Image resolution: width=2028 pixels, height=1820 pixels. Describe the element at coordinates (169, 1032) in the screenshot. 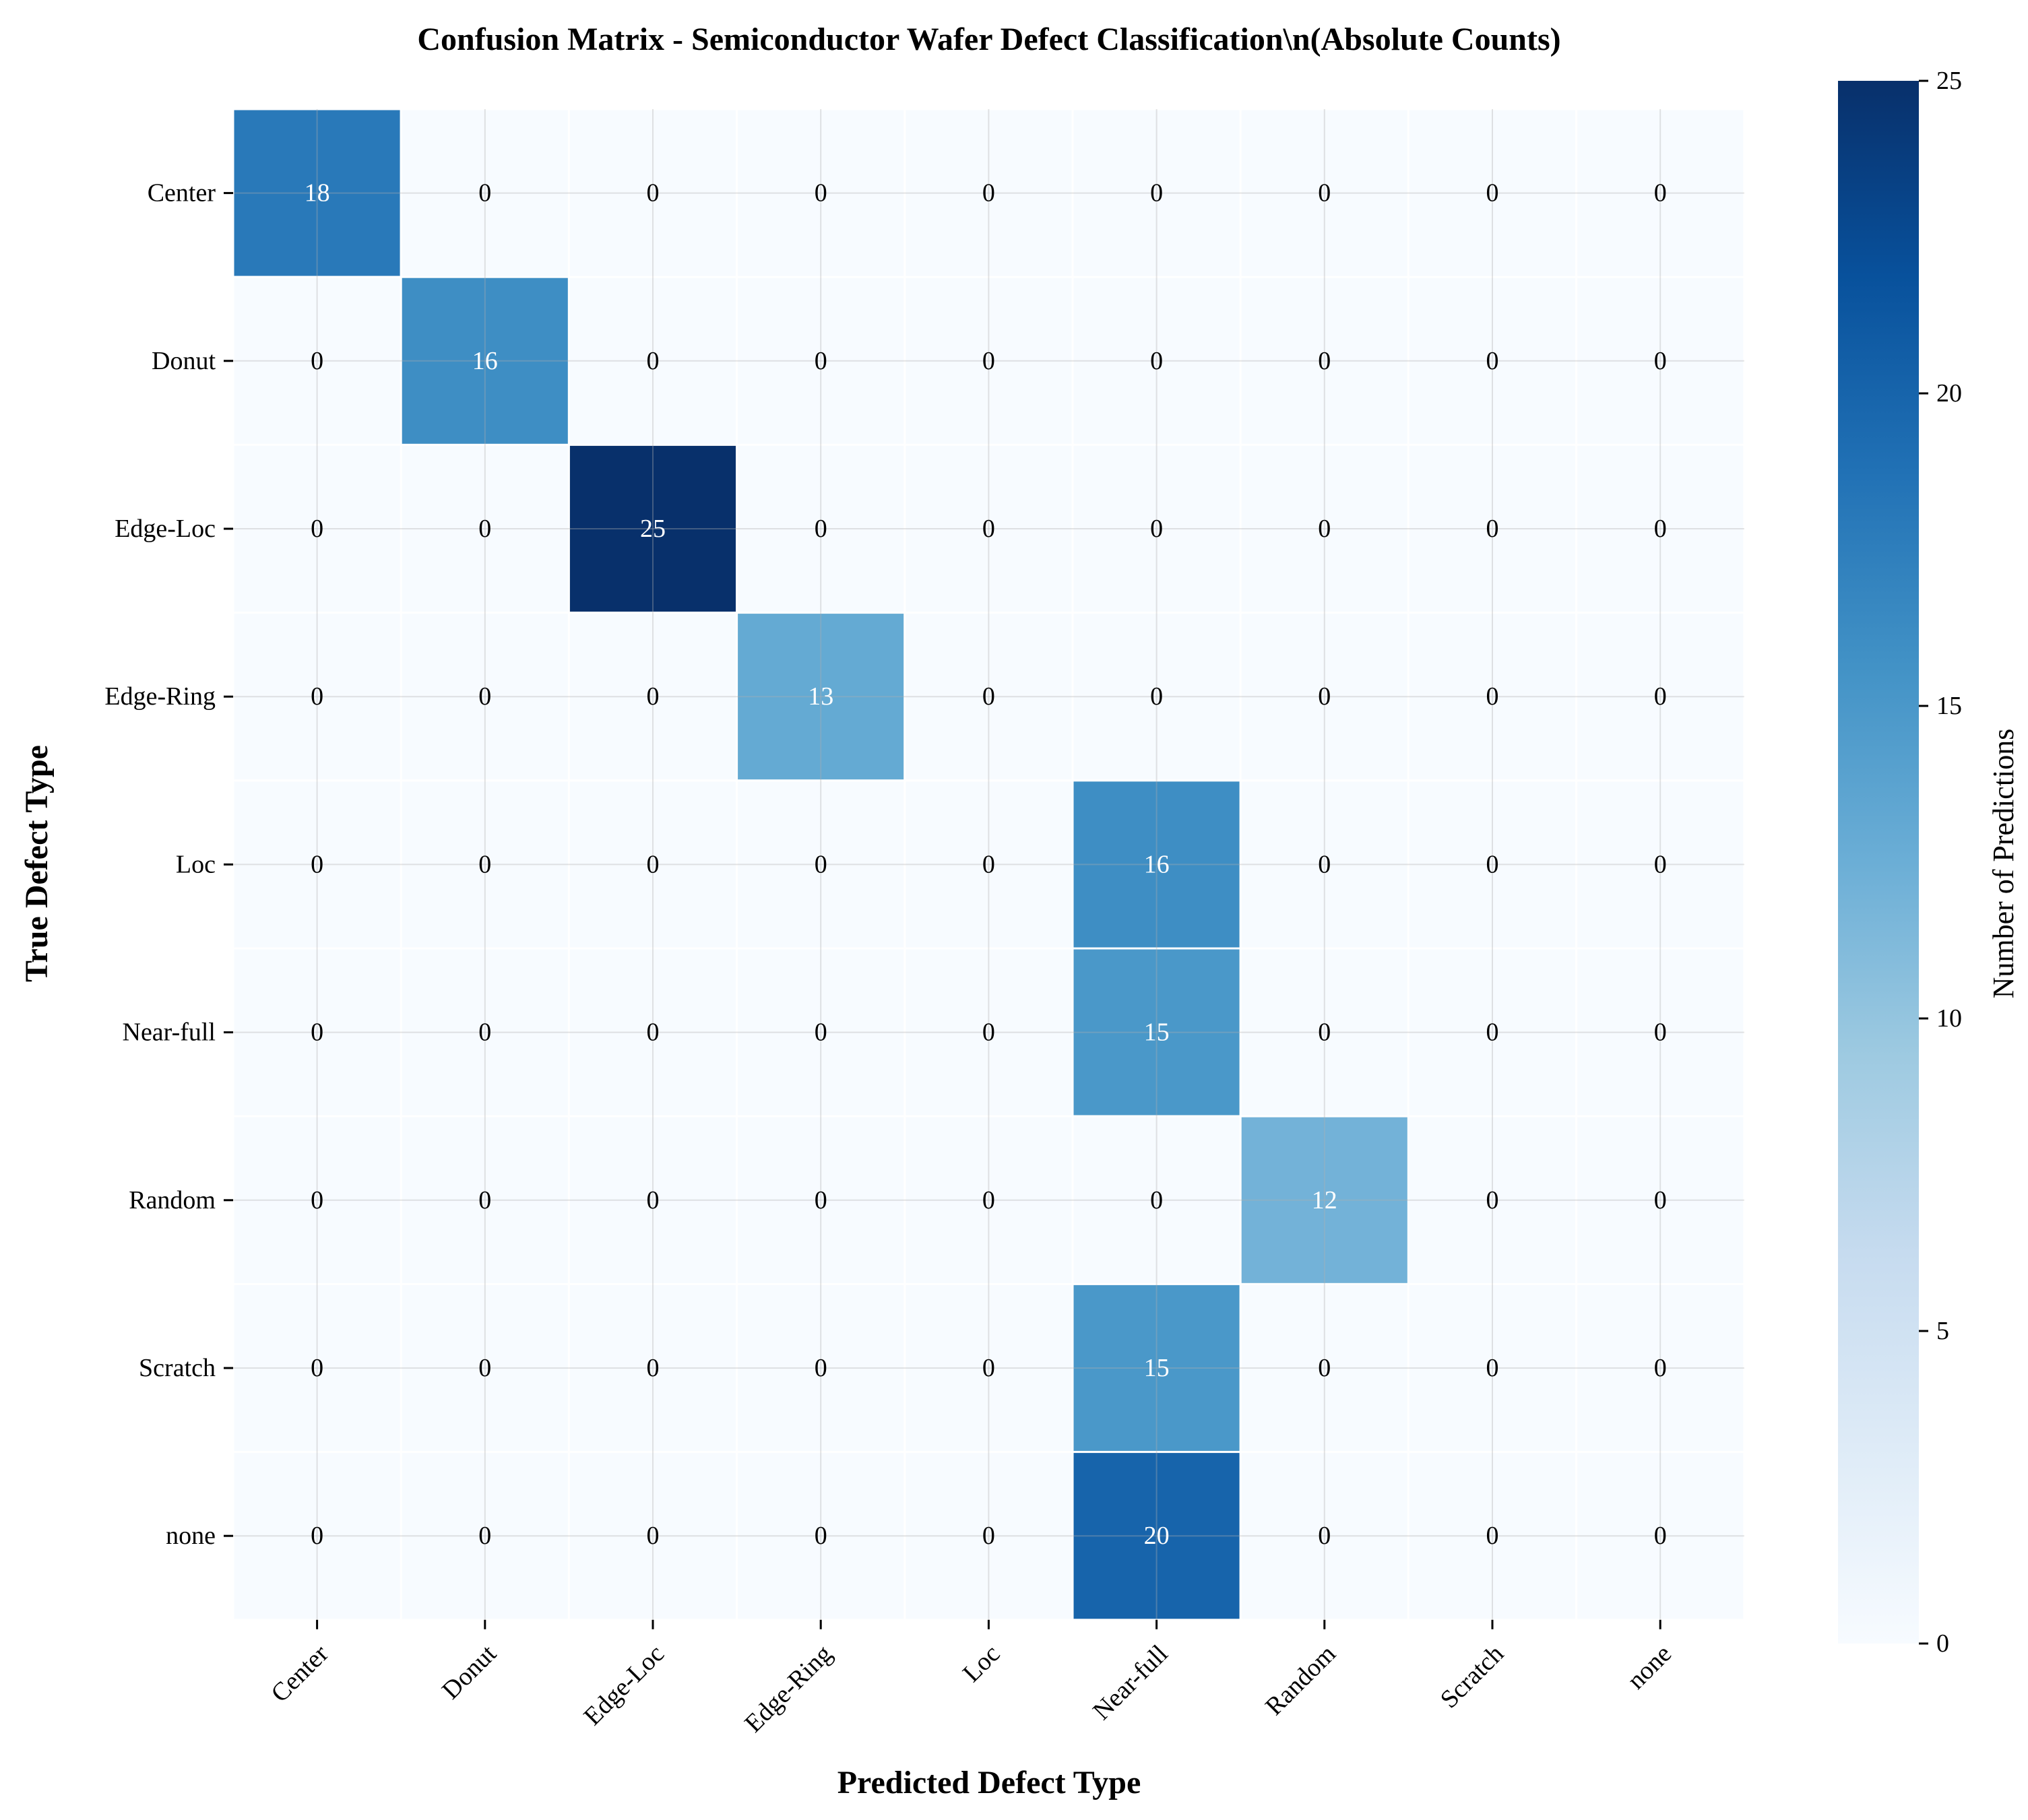

I see `y-tick-label: Near-full` at that location.